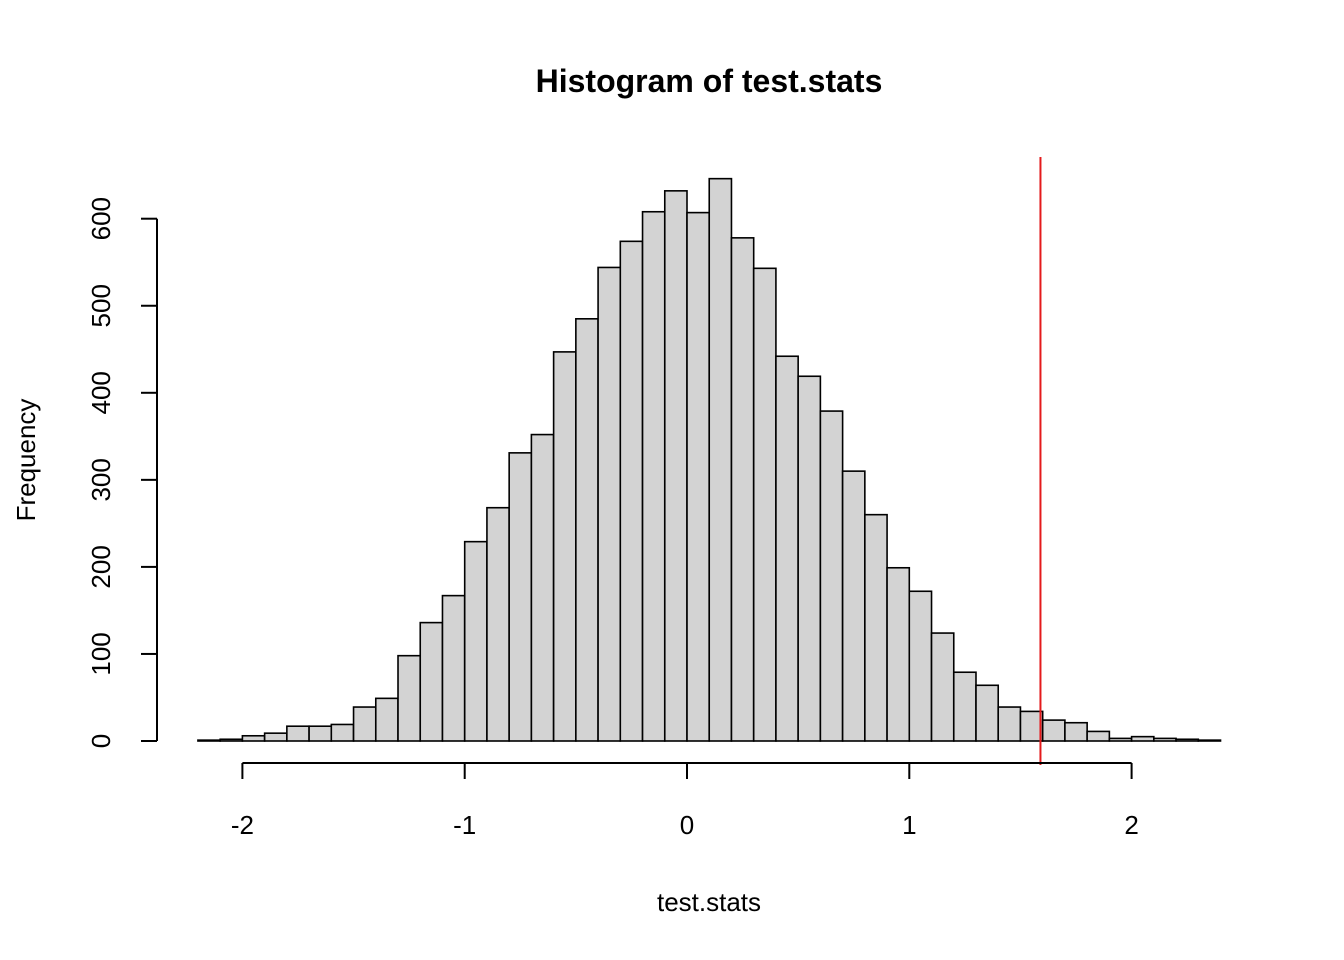  Describe the element at coordinates (26, 460) in the screenshot. I see `y-axis-label: Frequency` at that location.